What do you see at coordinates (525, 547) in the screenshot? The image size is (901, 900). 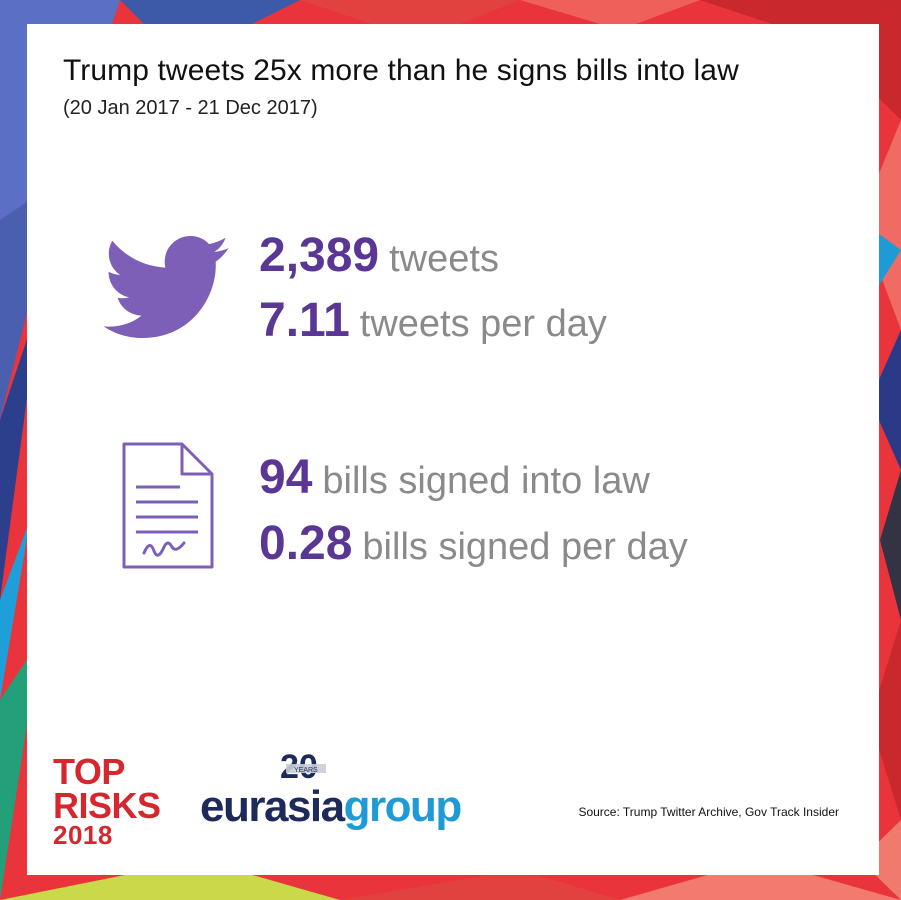 I see `bills-per-day-label: bills signed per day` at bounding box center [525, 547].